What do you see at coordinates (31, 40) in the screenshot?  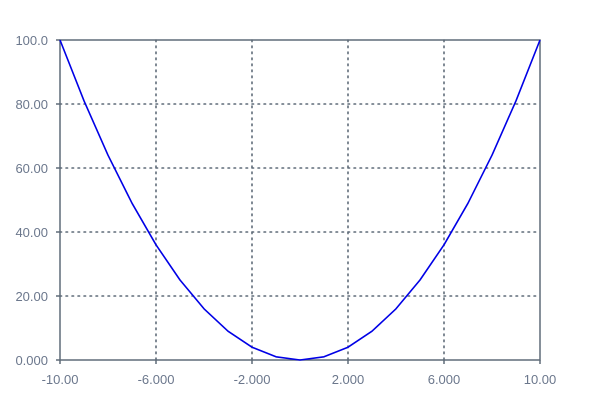 I see `y-tick-label: 100.0` at bounding box center [31, 40].